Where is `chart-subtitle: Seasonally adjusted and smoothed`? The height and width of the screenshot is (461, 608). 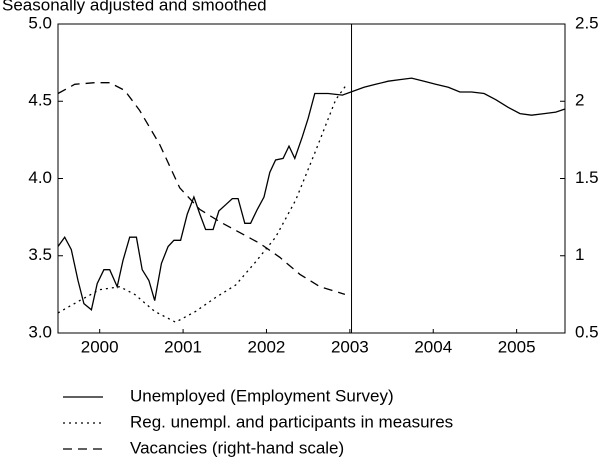 chart-subtitle: Seasonally adjusted and smoothed is located at coordinates (134, 7).